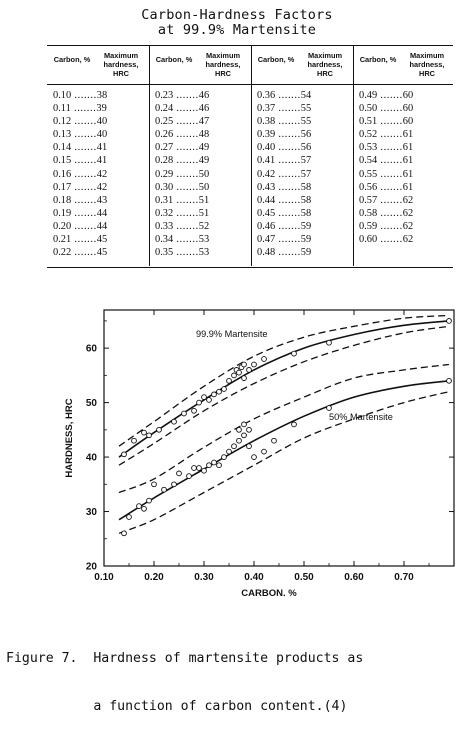 The width and height of the screenshot is (474, 747). I want to click on table-row: 0.32 .......51, so click(200, 213).